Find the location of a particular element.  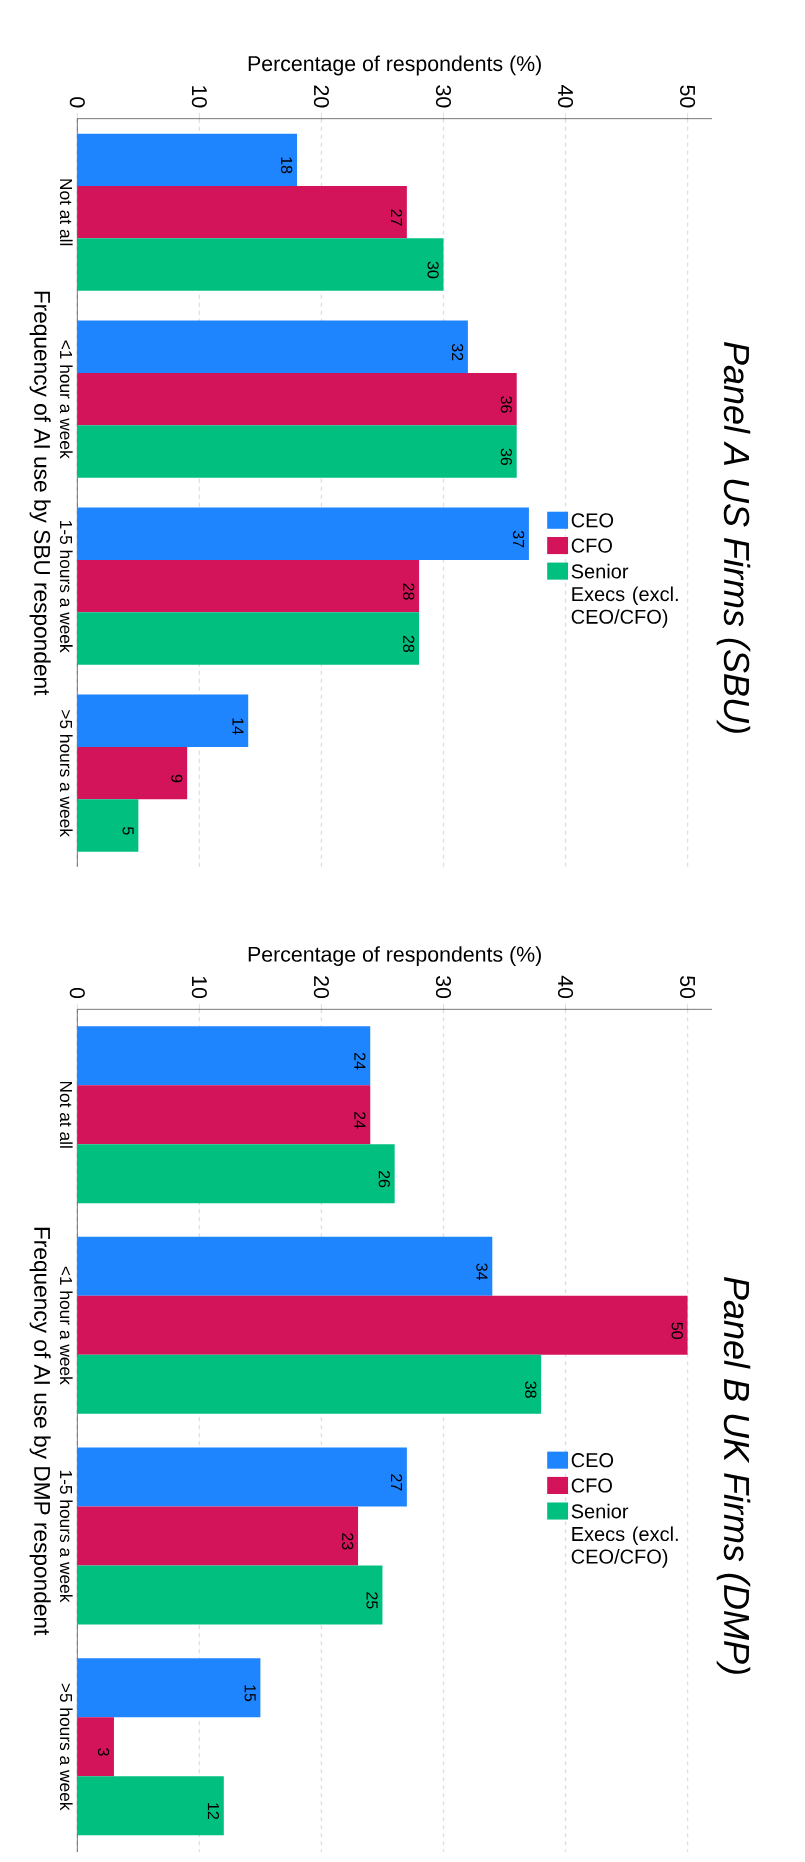

y-axis-title: Frequency of AI use by SBU respondent is located at coordinates (40, 493).